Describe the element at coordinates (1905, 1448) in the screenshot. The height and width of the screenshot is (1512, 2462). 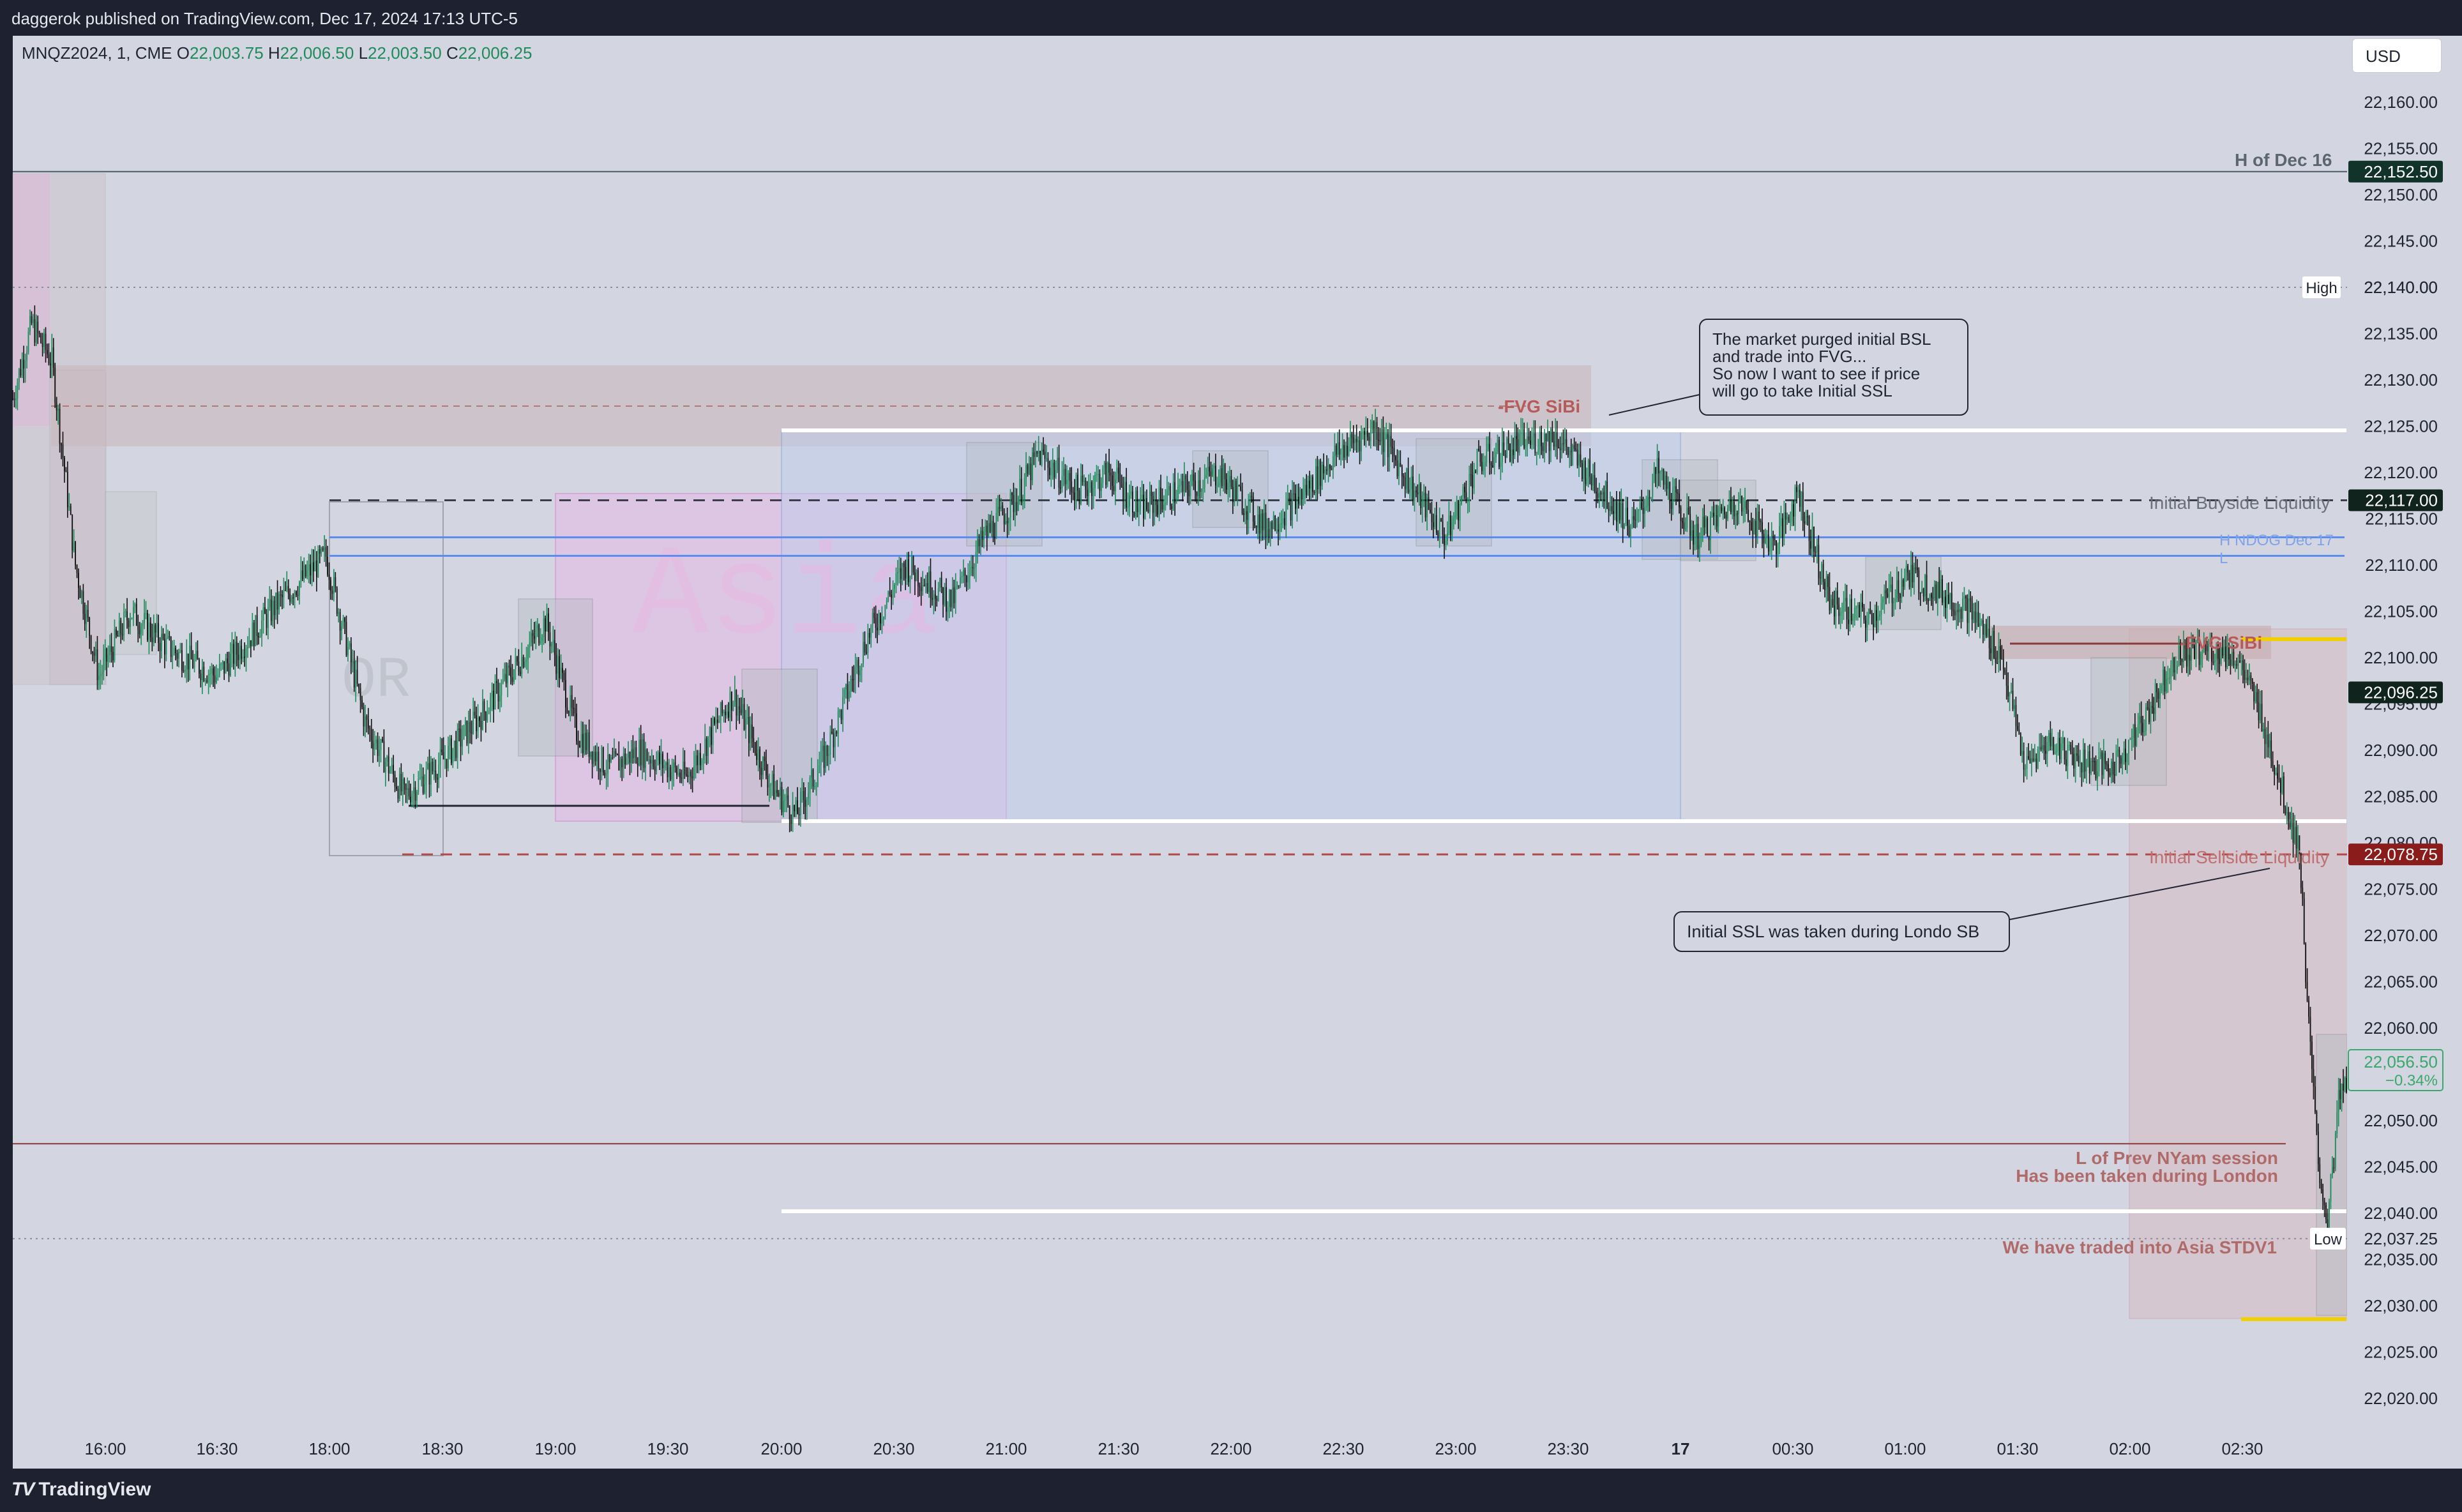
I see `x-tick-label: 01:00` at that location.